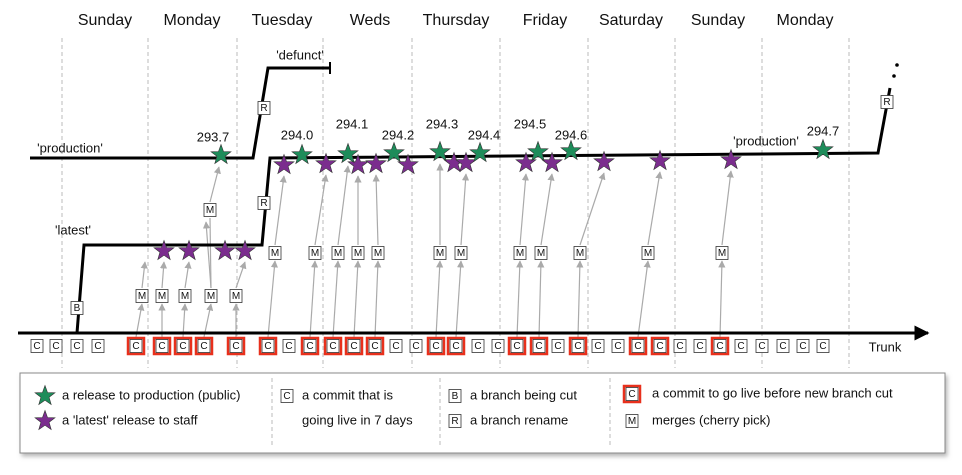 Image resolution: width=962 pixels, height=475 pixels. I want to click on legend-branch: B, so click(455, 396).